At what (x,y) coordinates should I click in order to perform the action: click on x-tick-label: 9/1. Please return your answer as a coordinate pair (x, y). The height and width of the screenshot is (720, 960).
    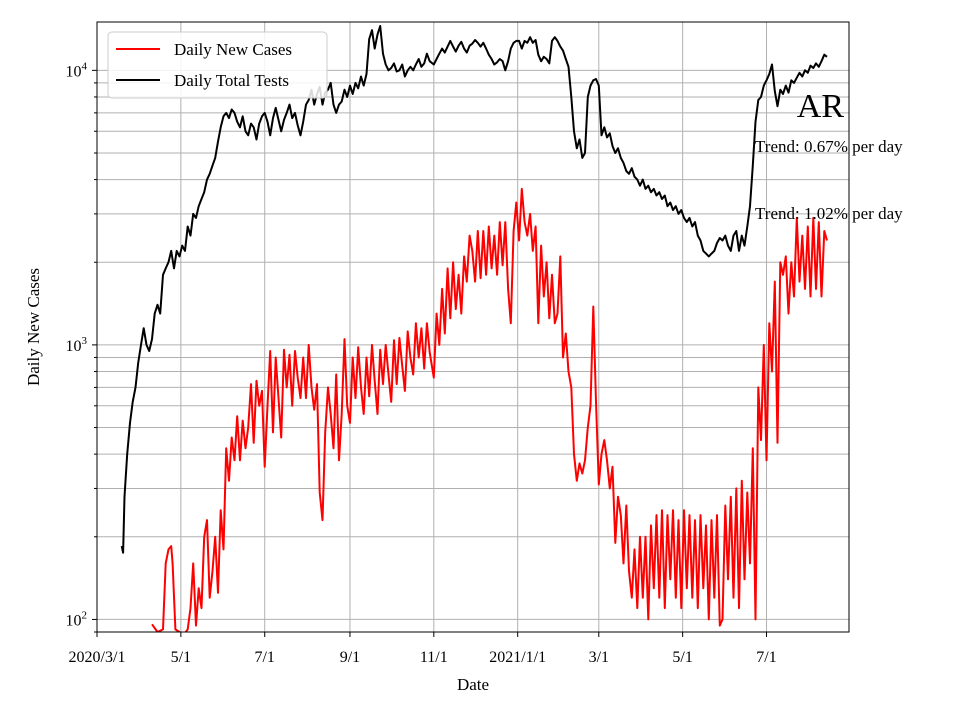
    Looking at the image, I should click on (350, 657).